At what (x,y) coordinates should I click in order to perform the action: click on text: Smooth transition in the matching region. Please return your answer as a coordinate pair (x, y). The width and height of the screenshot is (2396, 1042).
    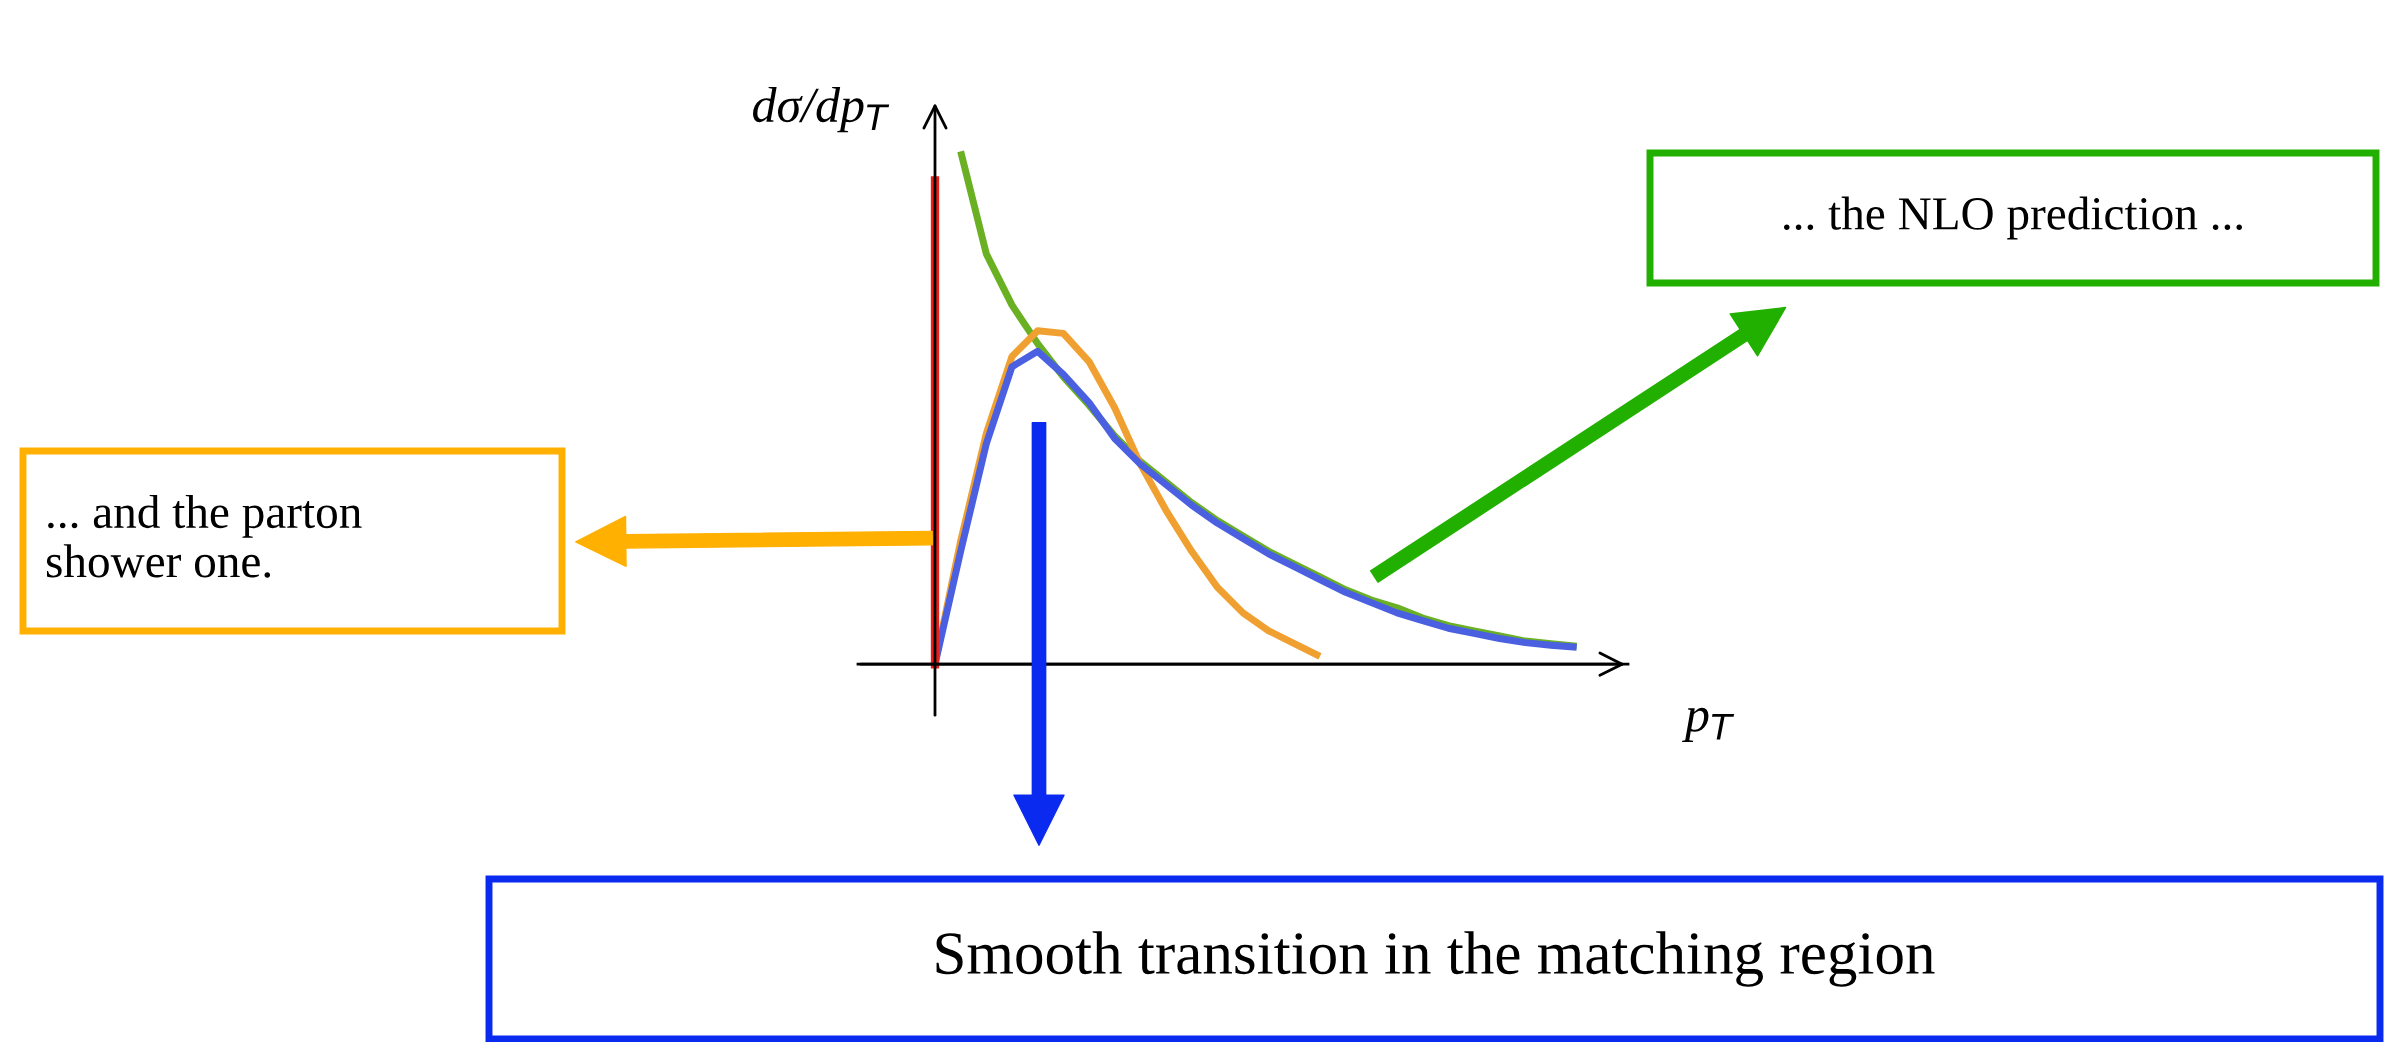
    Looking at the image, I should click on (1435, 959).